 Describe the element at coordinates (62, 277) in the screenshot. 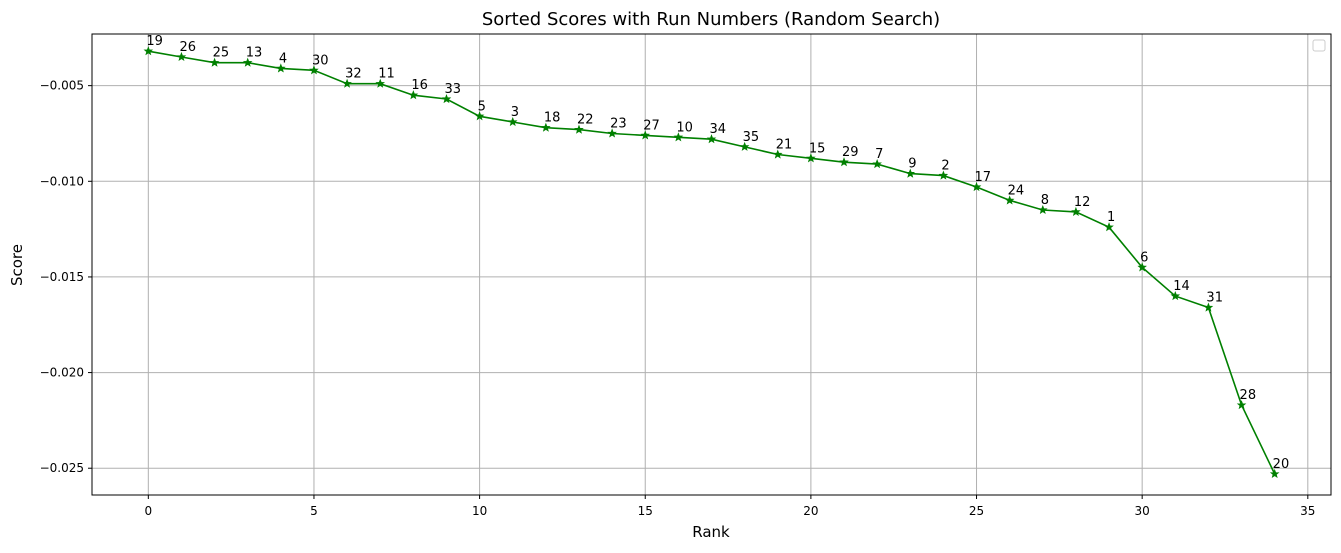

I see `y-tick-label: −0.015` at that location.